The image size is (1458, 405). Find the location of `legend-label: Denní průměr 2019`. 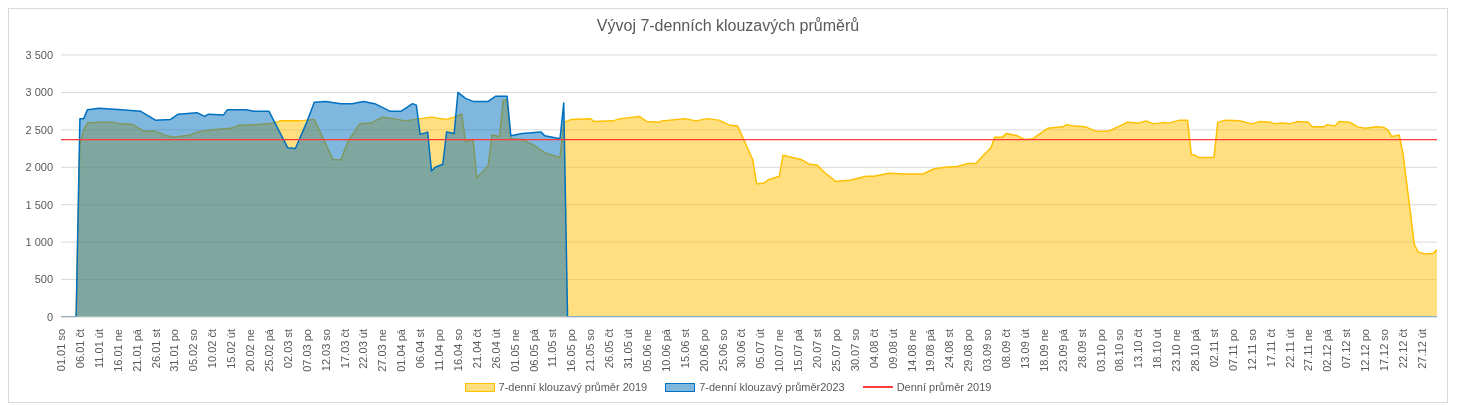

legend-label: Denní průměr 2019 is located at coordinates (944, 387).